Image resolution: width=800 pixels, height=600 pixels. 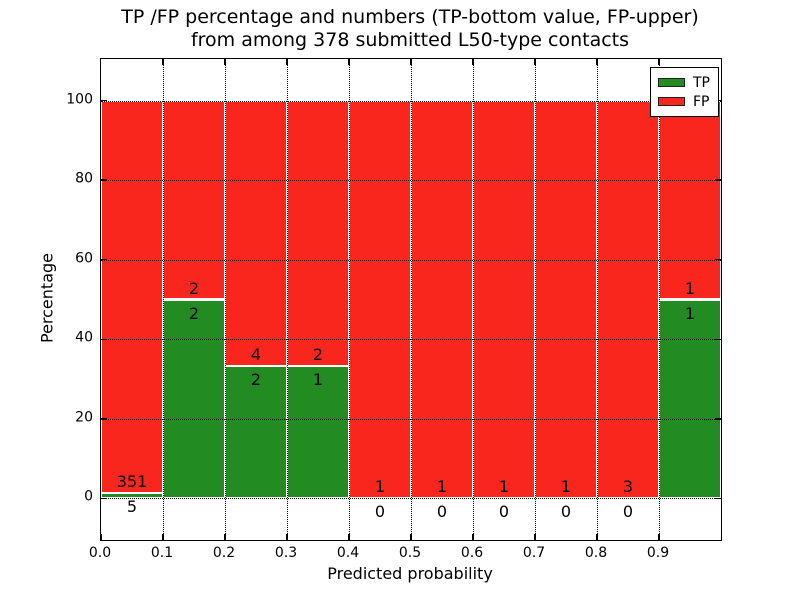 I want to click on y-tick-label: 40, so click(x=84, y=337).